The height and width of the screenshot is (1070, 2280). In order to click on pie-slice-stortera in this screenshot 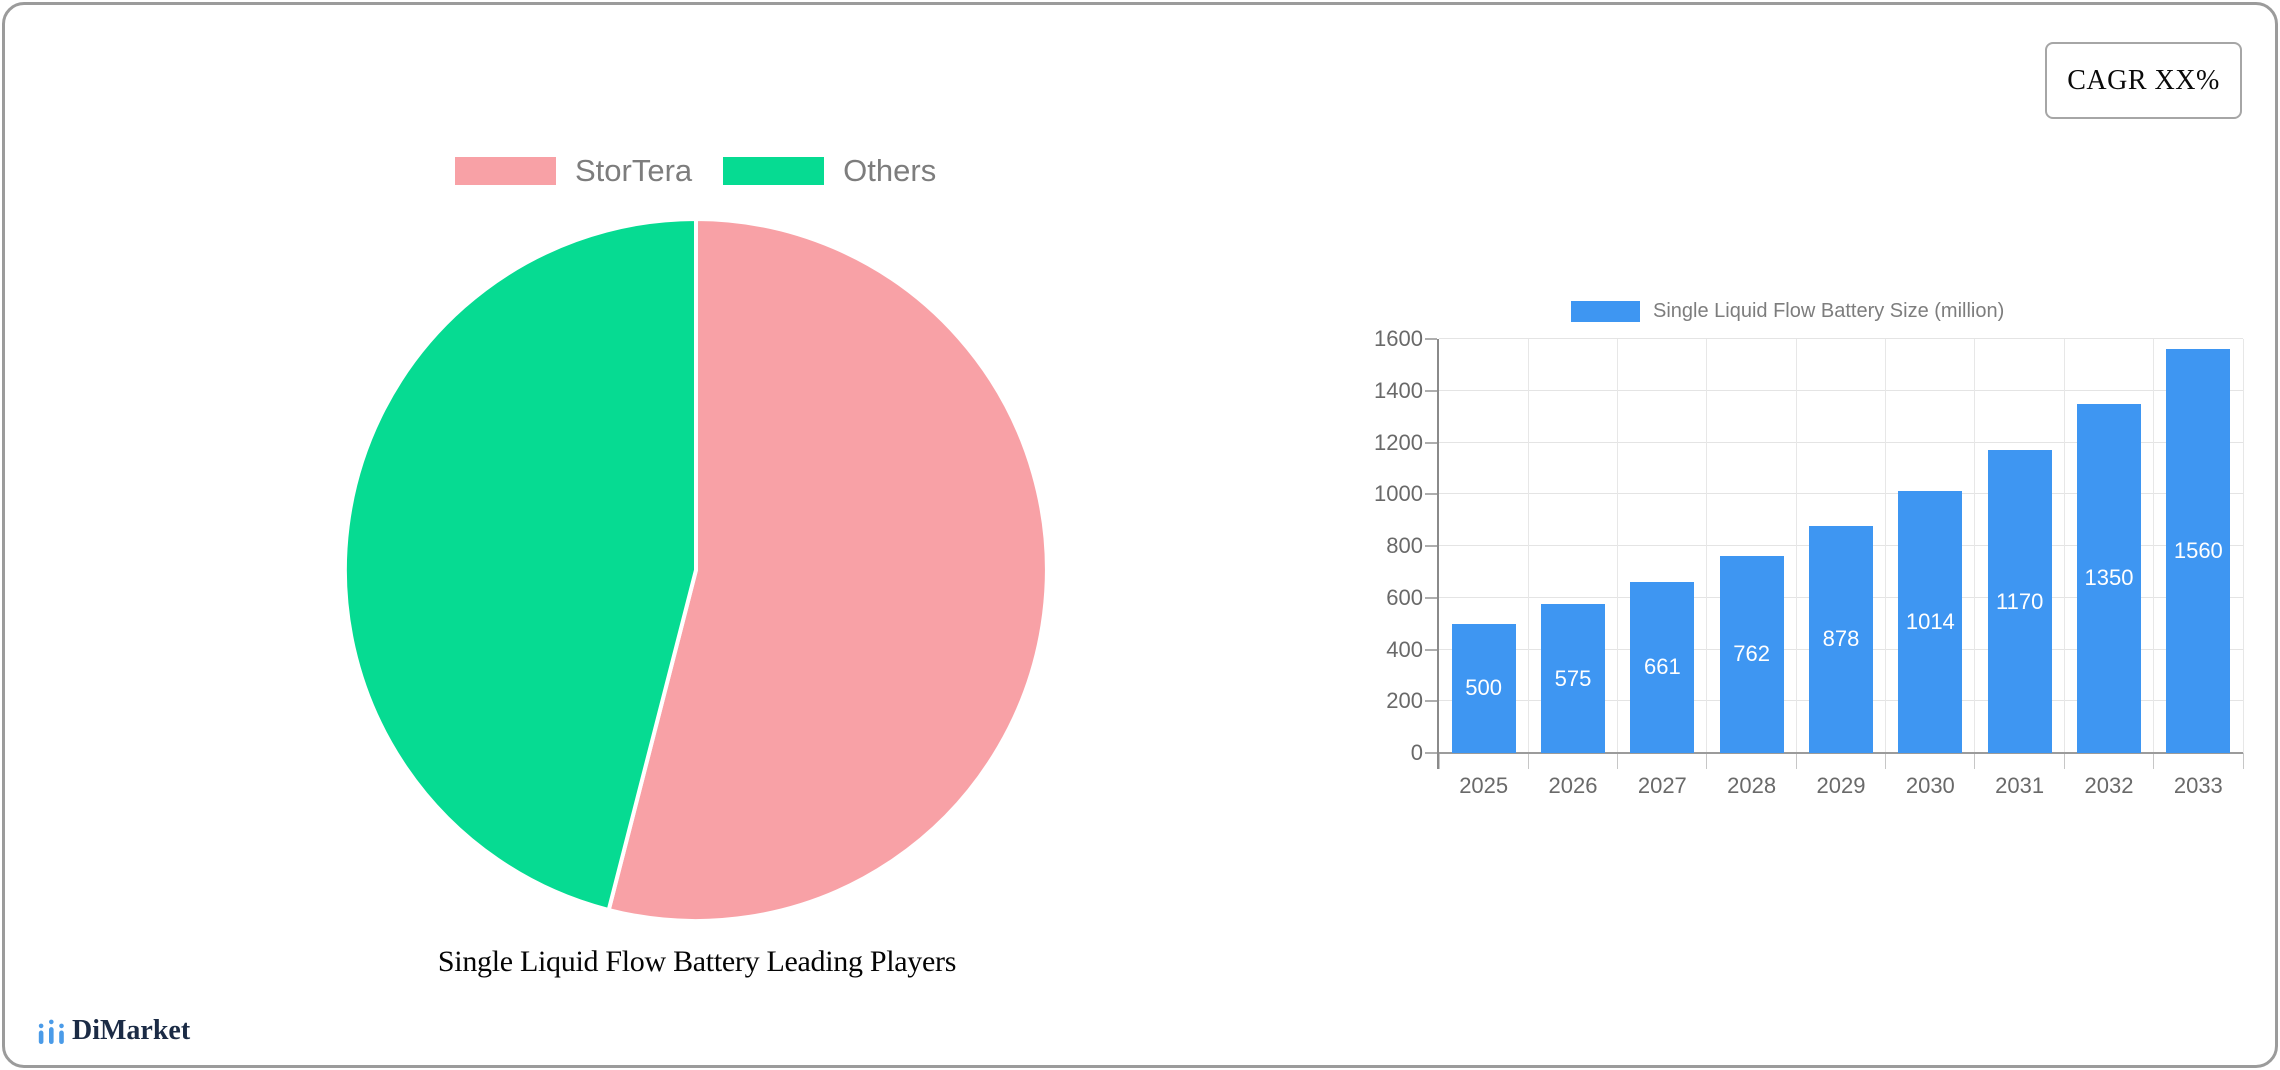, I will do `click(827, 570)`.